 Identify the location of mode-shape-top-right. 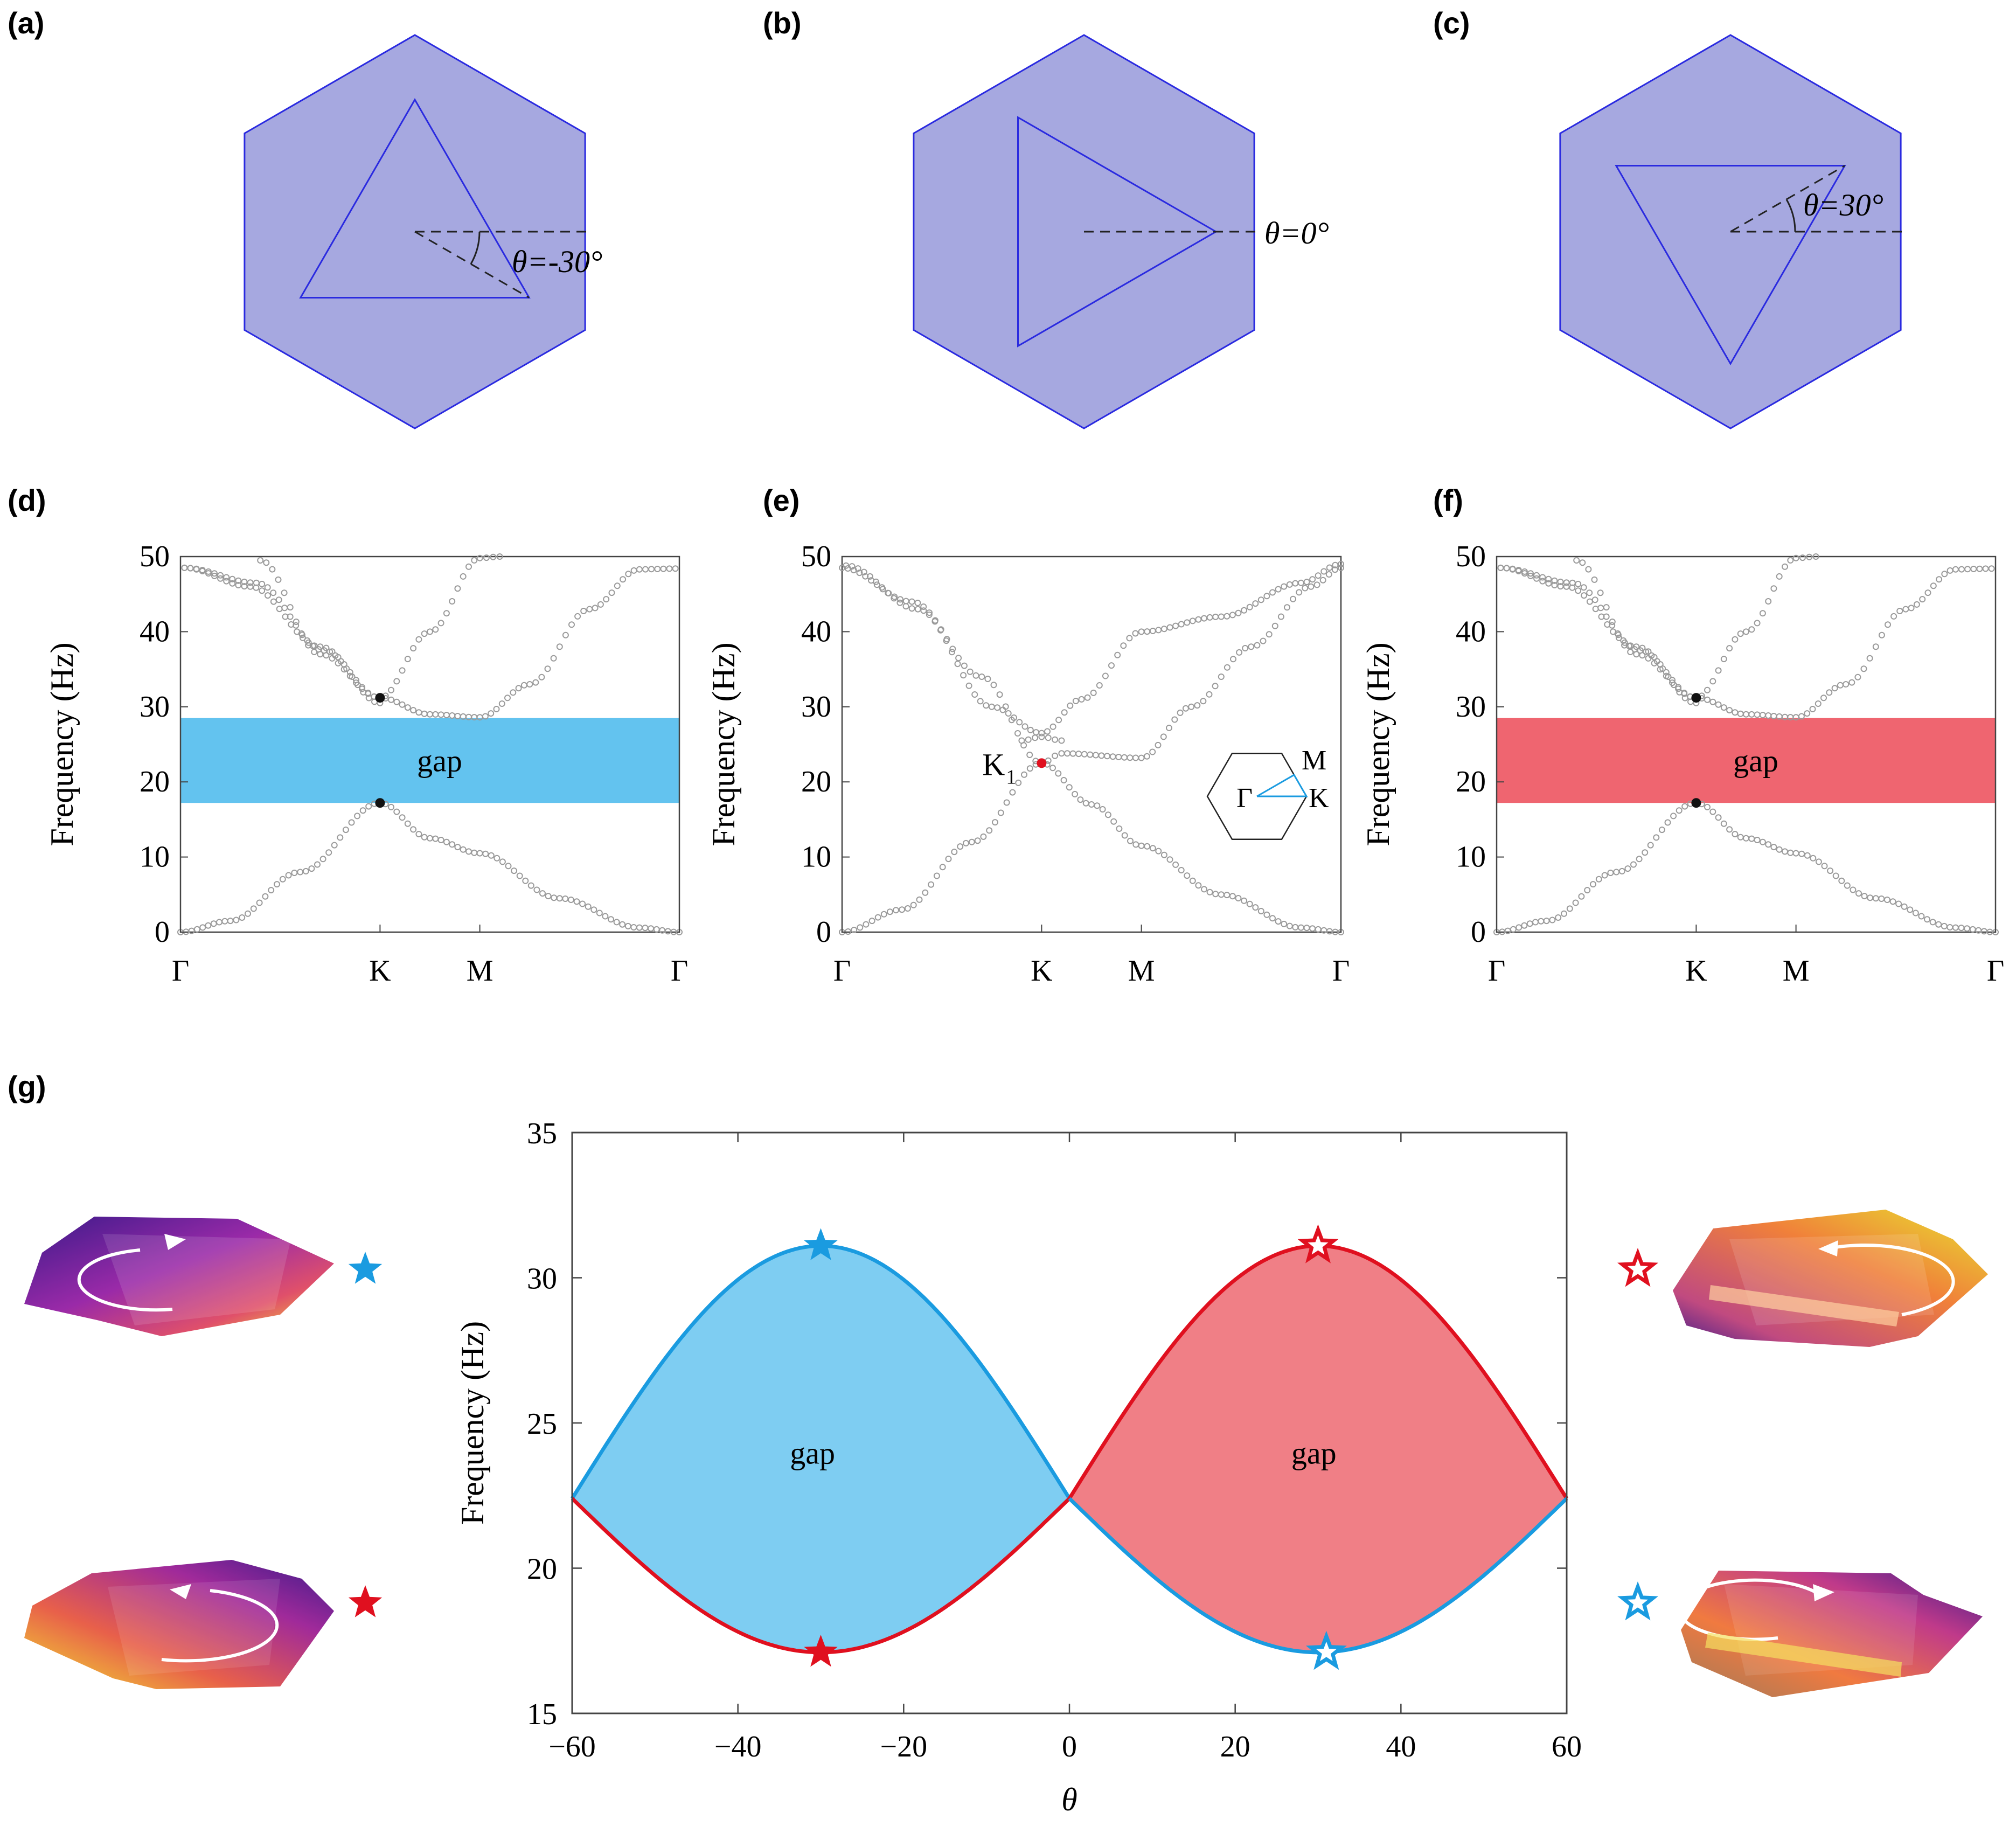
(1830, 1278).